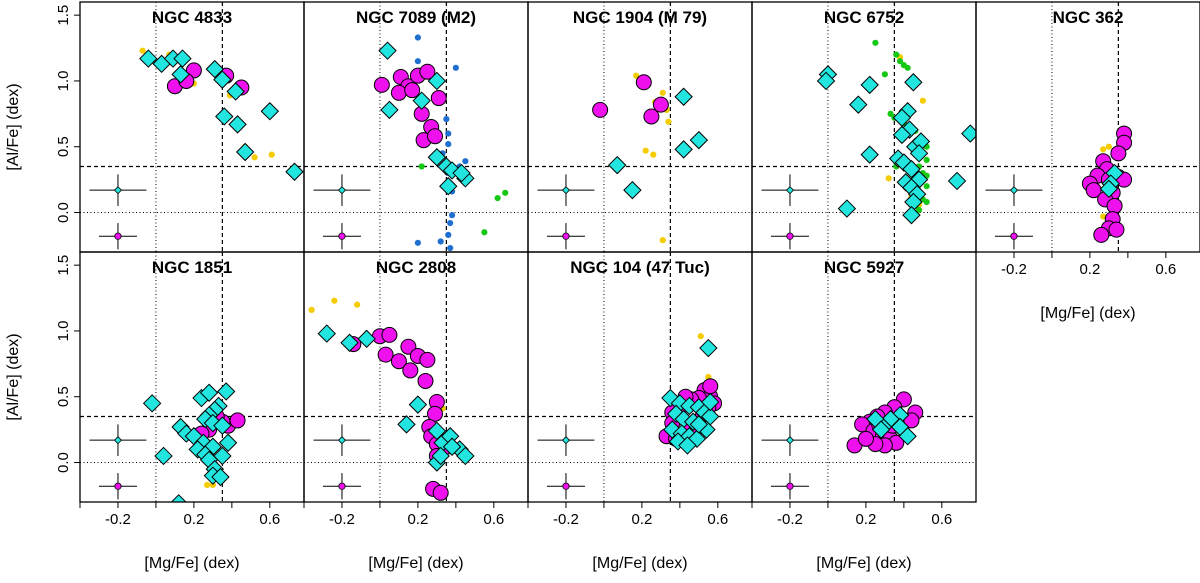  I want to click on panel-title: NGC 6752, so click(864, 17).